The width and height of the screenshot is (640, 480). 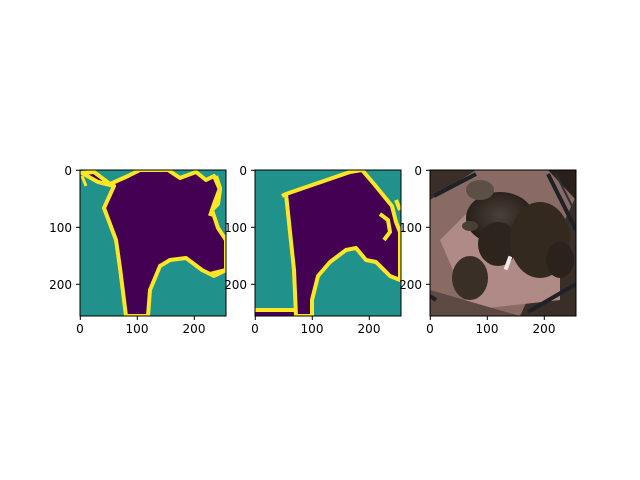 What do you see at coordinates (410, 285) in the screenshot?
I see `panel-3-ytick-label: 200` at bounding box center [410, 285].